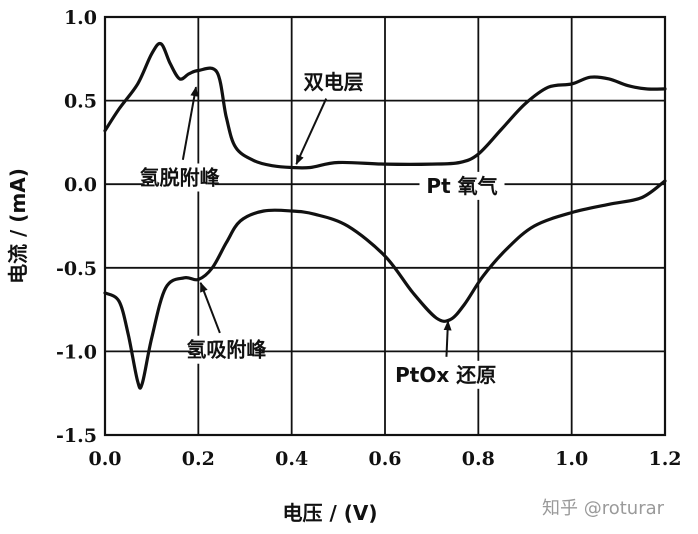  I want to click on x-tick-label-0: 0.0, so click(104, 459).